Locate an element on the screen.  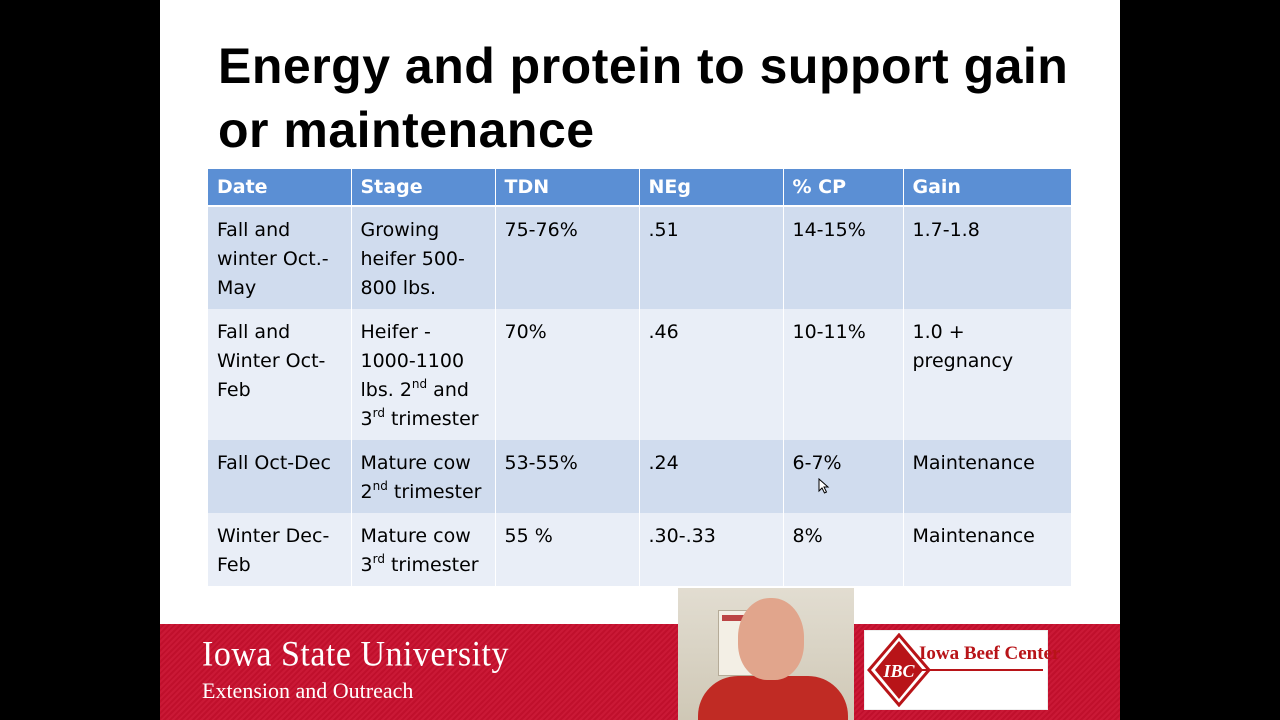
table-header-row: Date Stage TDN NEg % CP Gain is located at coordinates (639, 188).